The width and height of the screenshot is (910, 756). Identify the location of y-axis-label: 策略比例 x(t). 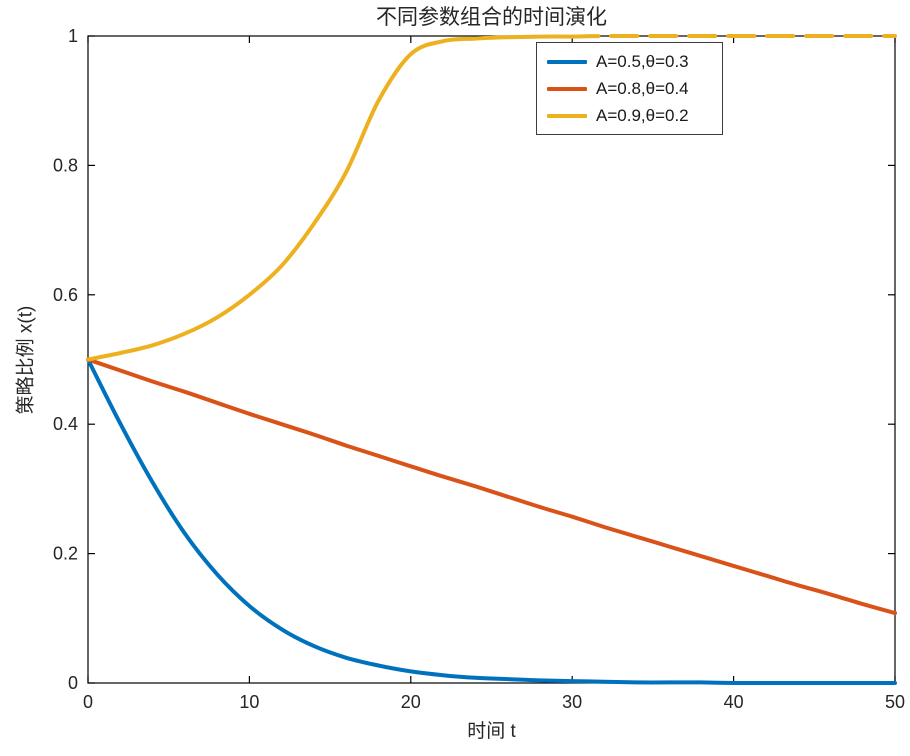
(26, 360).